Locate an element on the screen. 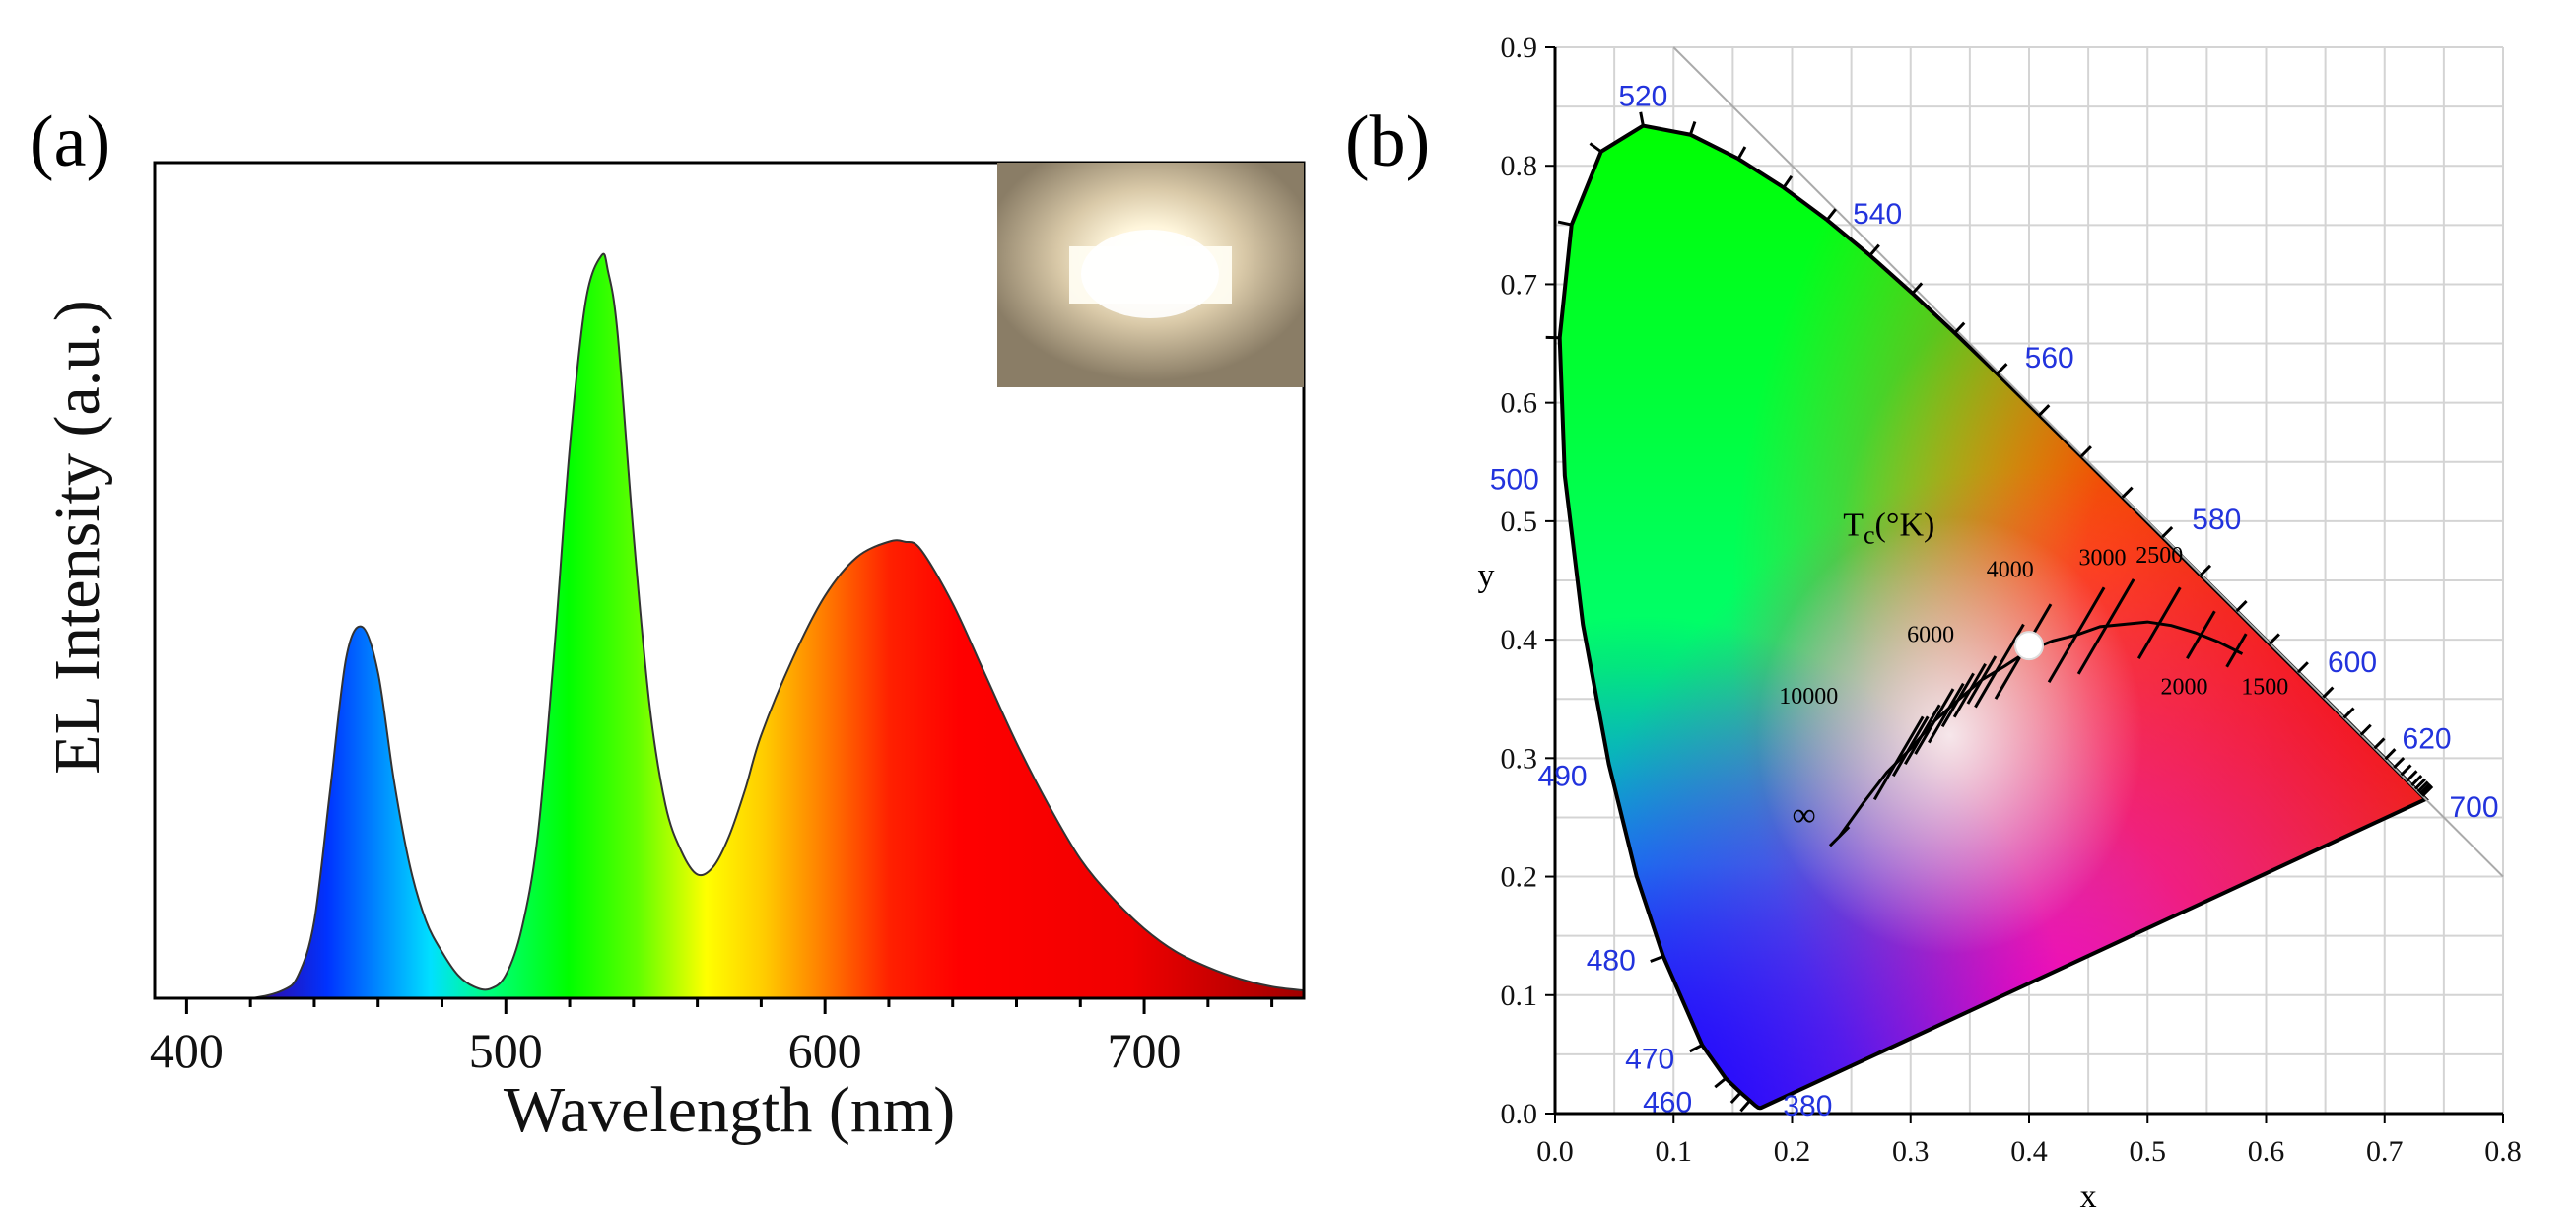 The height and width of the screenshot is (1219, 2576). x-tick-label-b: 0.4 is located at coordinates (2029, 1151).